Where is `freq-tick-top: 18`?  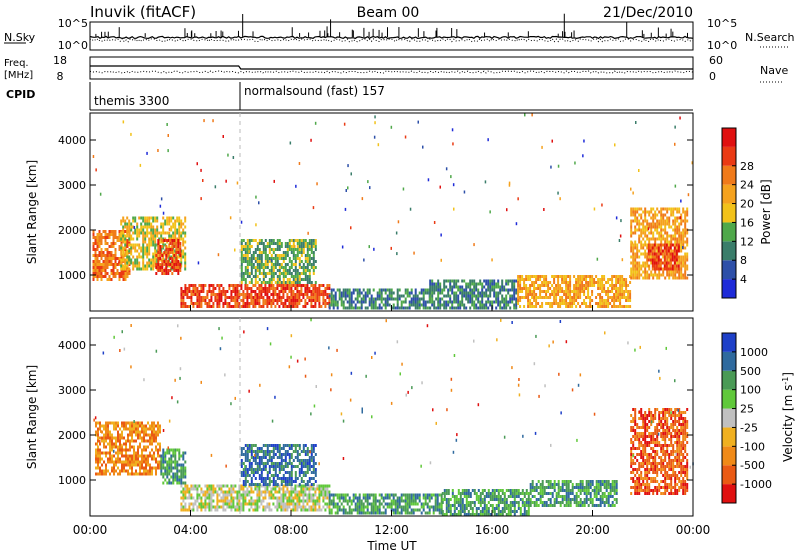
freq-tick-top: 18 is located at coordinates (60, 60).